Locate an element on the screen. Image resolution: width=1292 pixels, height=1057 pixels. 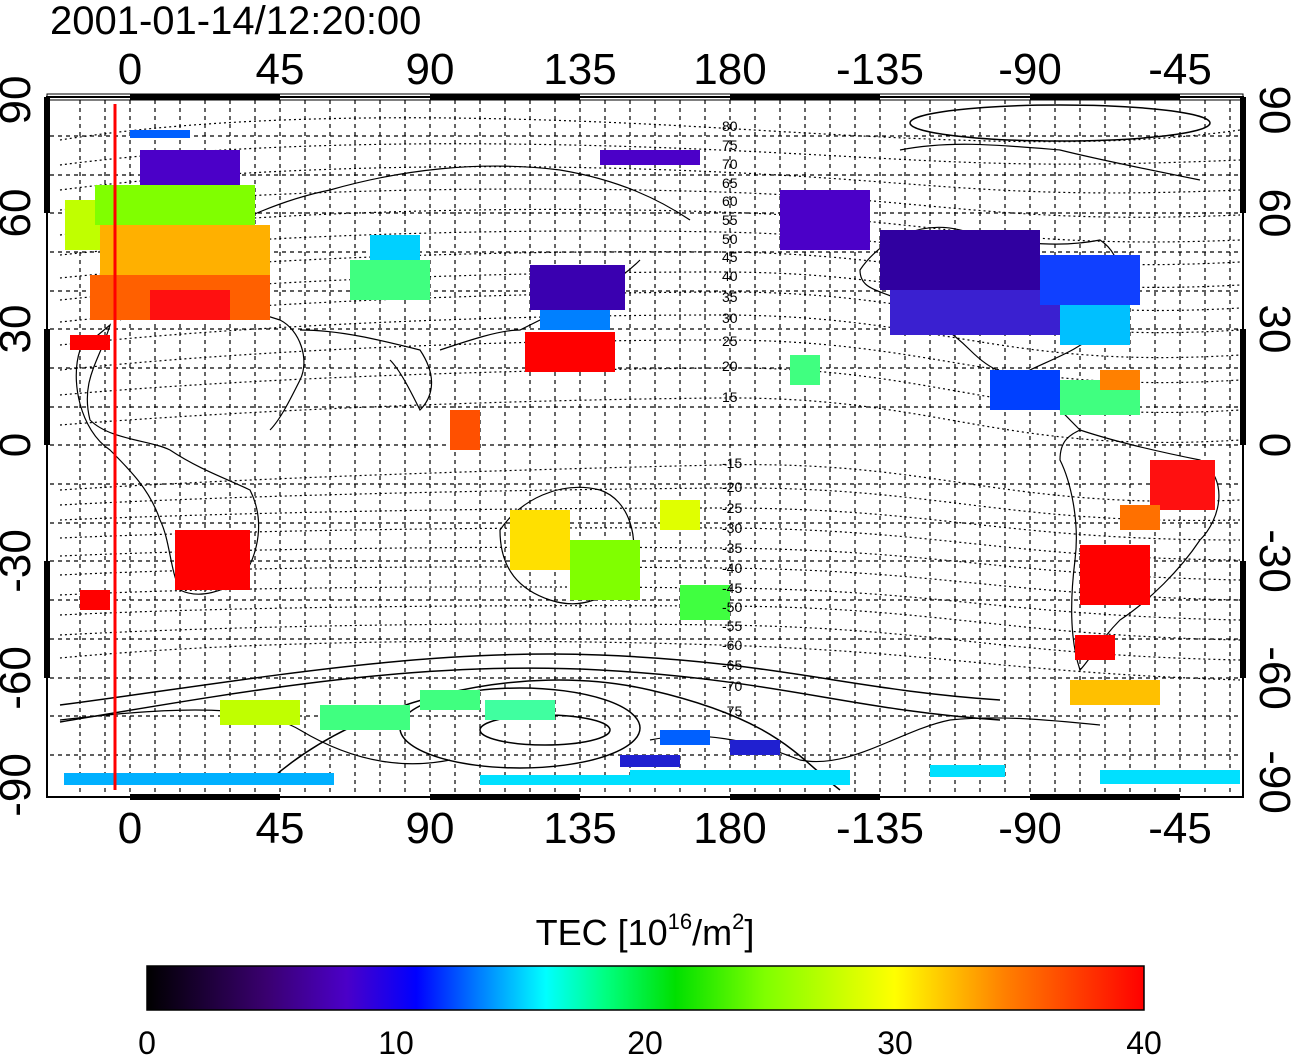
bottom-tick-label: 90 is located at coordinates (430, 828).